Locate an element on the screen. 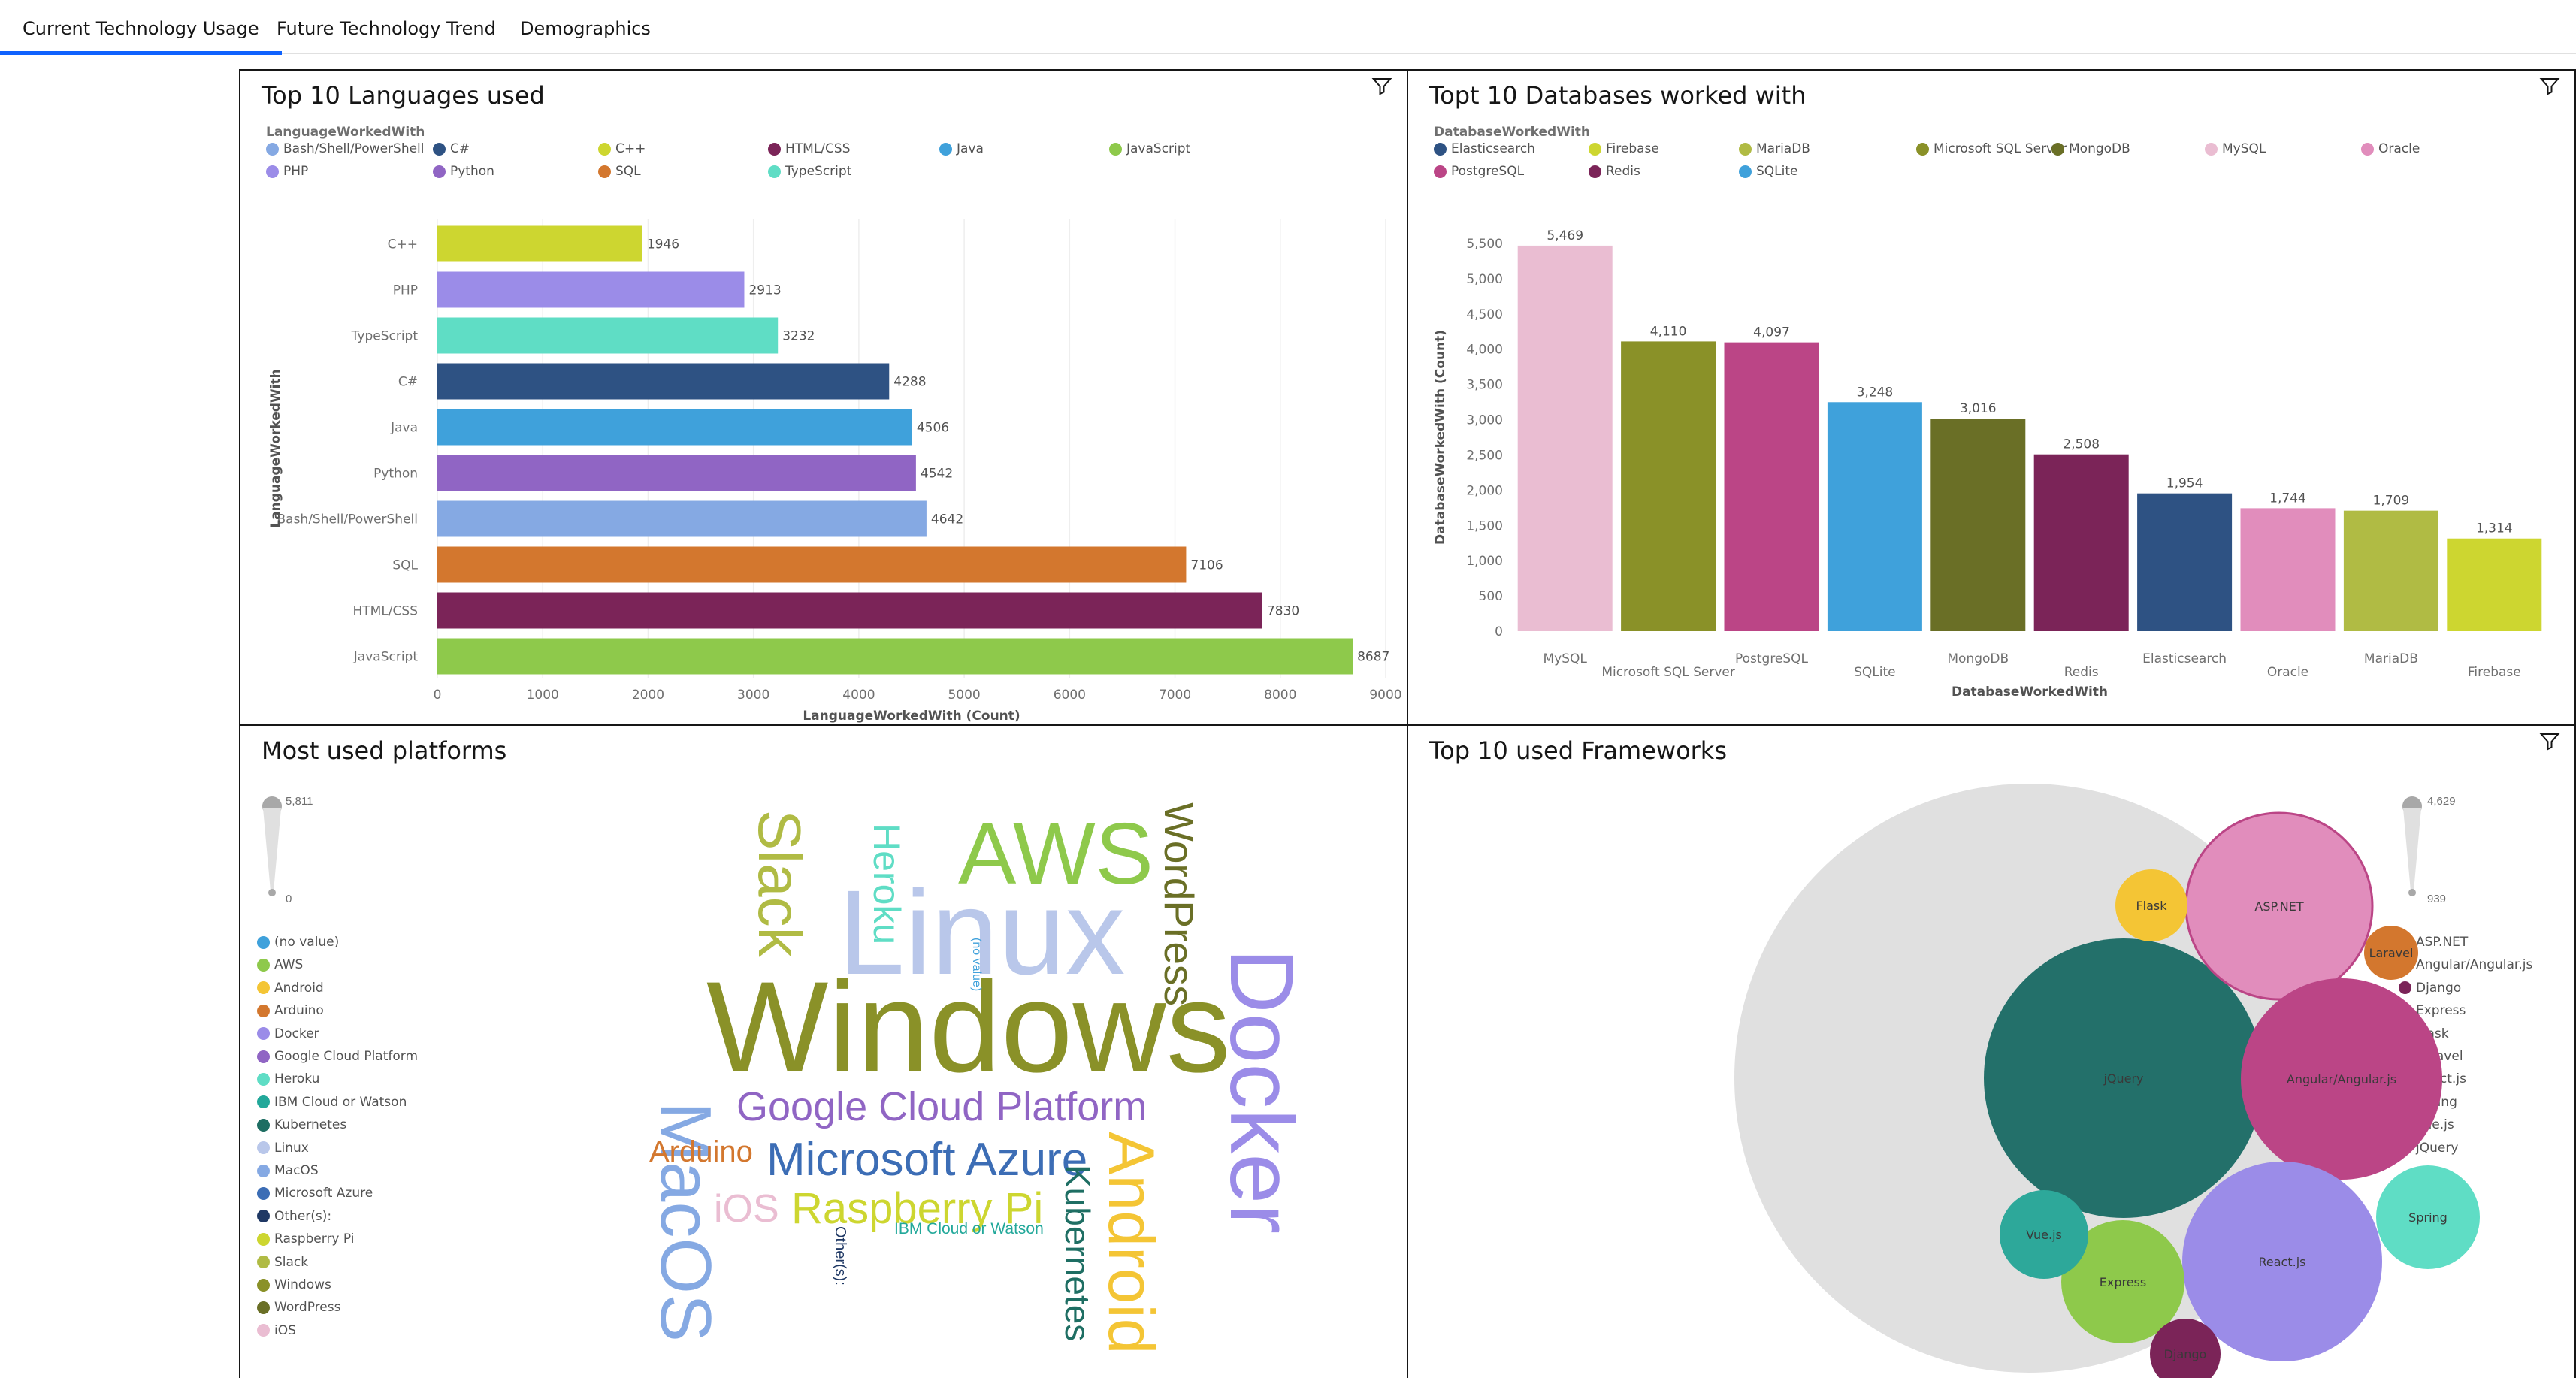 The height and width of the screenshot is (1378, 2576). legend-item: Arduino is located at coordinates (290, 1010).